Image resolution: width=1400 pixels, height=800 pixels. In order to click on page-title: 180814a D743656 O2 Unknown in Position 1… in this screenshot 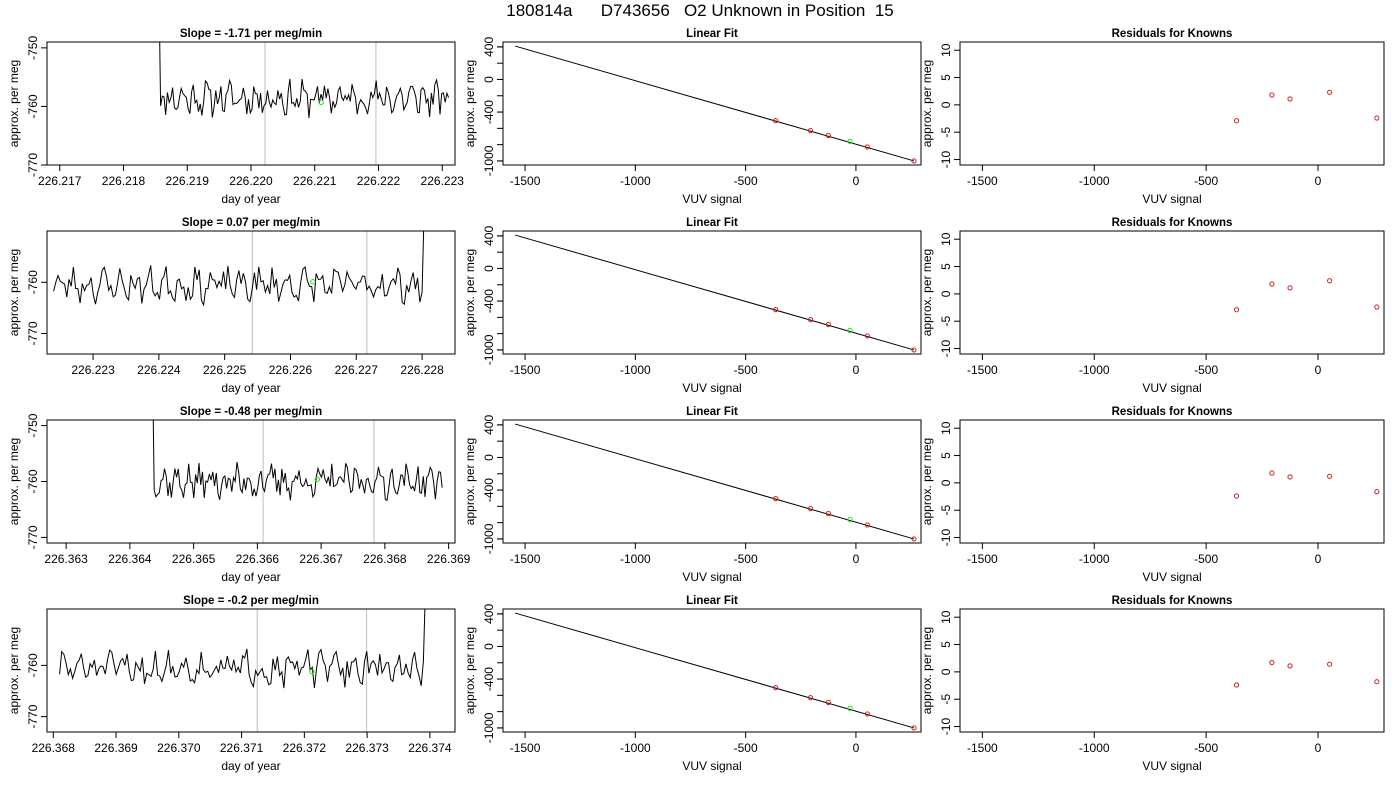, I will do `click(700, 10)`.